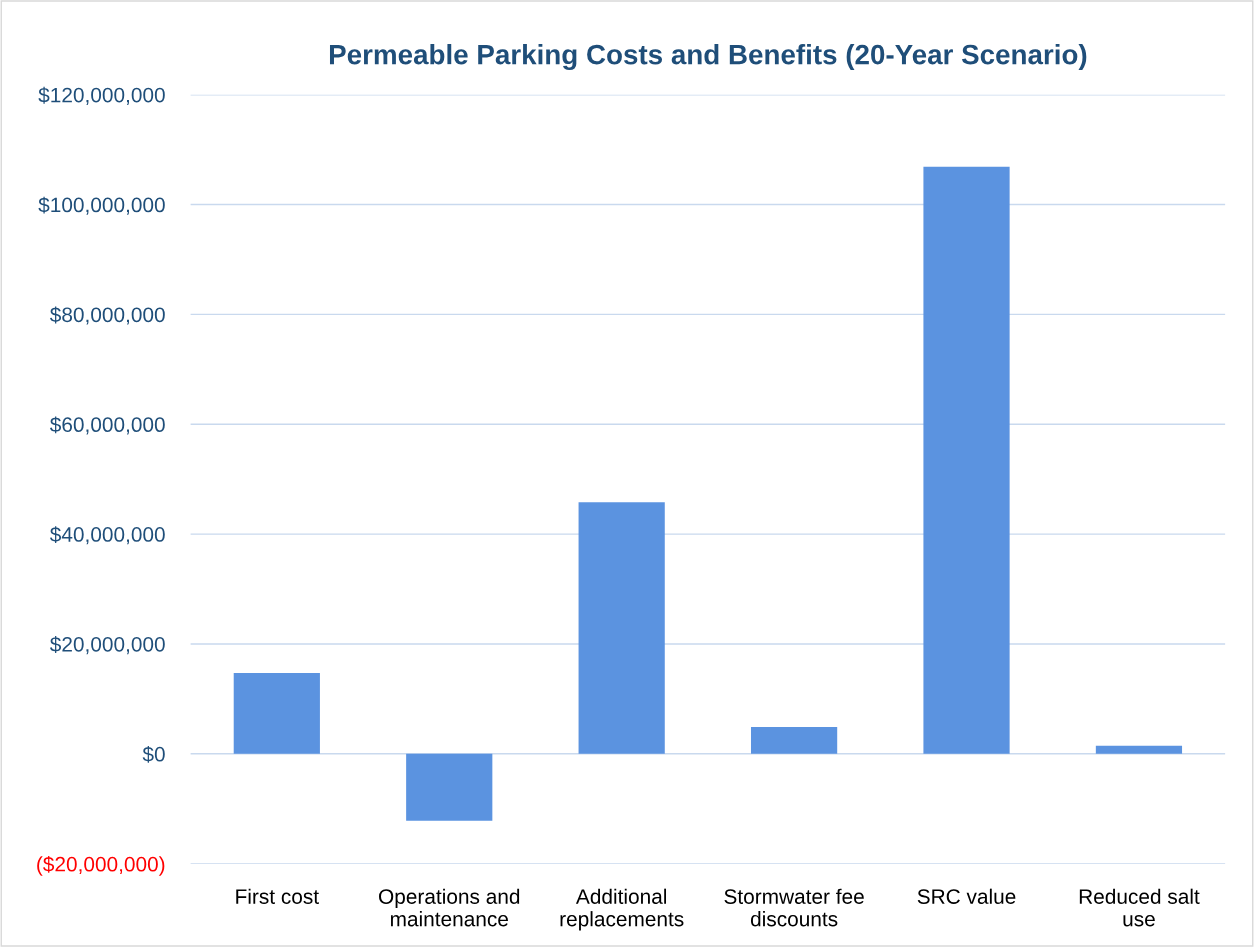 The image size is (1254, 947). What do you see at coordinates (1139, 907) in the screenshot?
I see `x-tick-label: Reduced salt use` at bounding box center [1139, 907].